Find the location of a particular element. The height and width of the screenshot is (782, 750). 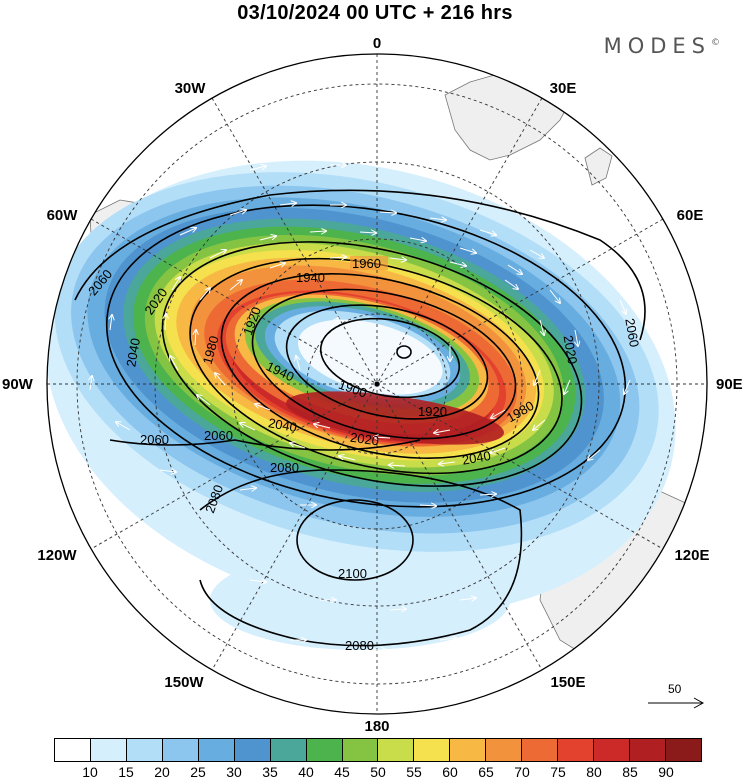

colorbar-tick-label: 30 is located at coordinates (234, 772).